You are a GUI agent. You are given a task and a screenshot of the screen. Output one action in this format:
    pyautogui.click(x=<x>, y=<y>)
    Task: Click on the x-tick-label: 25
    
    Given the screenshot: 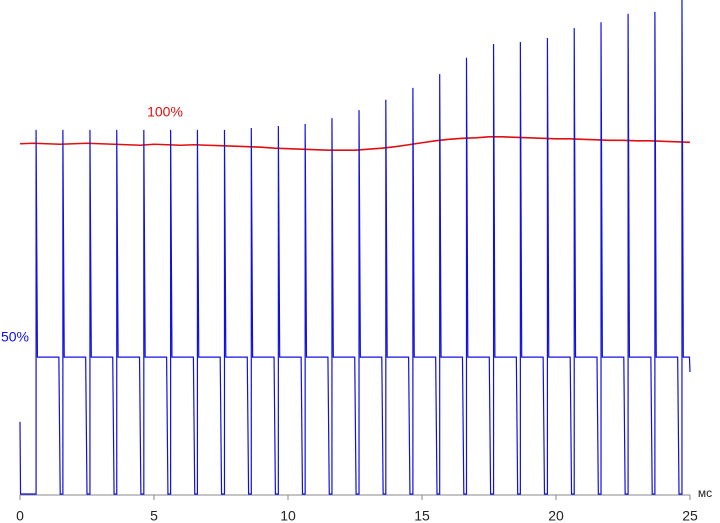 What is the action you would take?
    pyautogui.click(x=690, y=515)
    